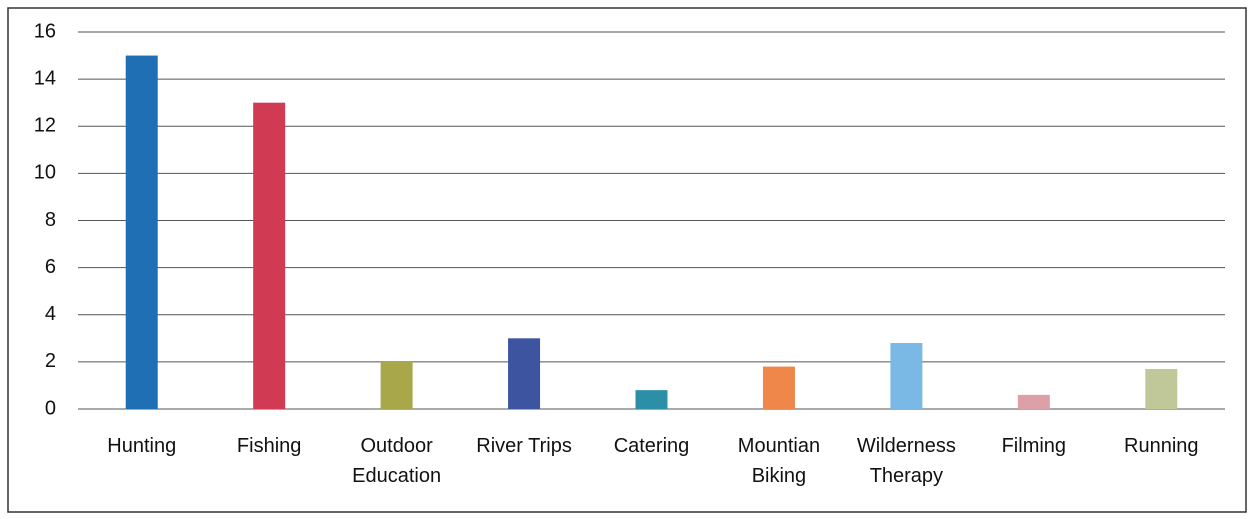 This screenshot has width=1254, height=519. Describe the element at coordinates (50, 267) in the screenshot. I see `y-tick-label: 6` at that location.